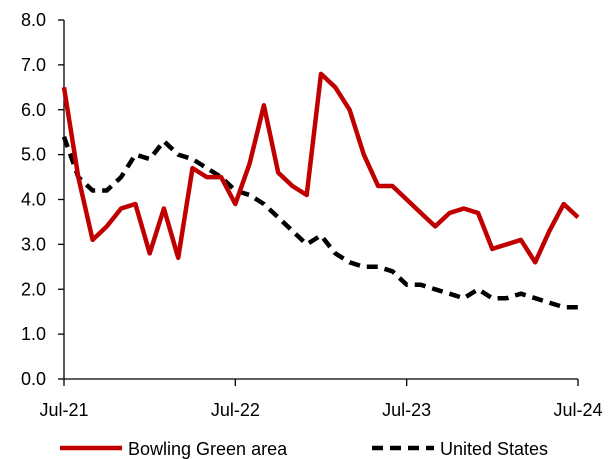 The width and height of the screenshot is (610, 459). What do you see at coordinates (33, 289) in the screenshot?
I see `y-tick-label: 2.0` at bounding box center [33, 289].